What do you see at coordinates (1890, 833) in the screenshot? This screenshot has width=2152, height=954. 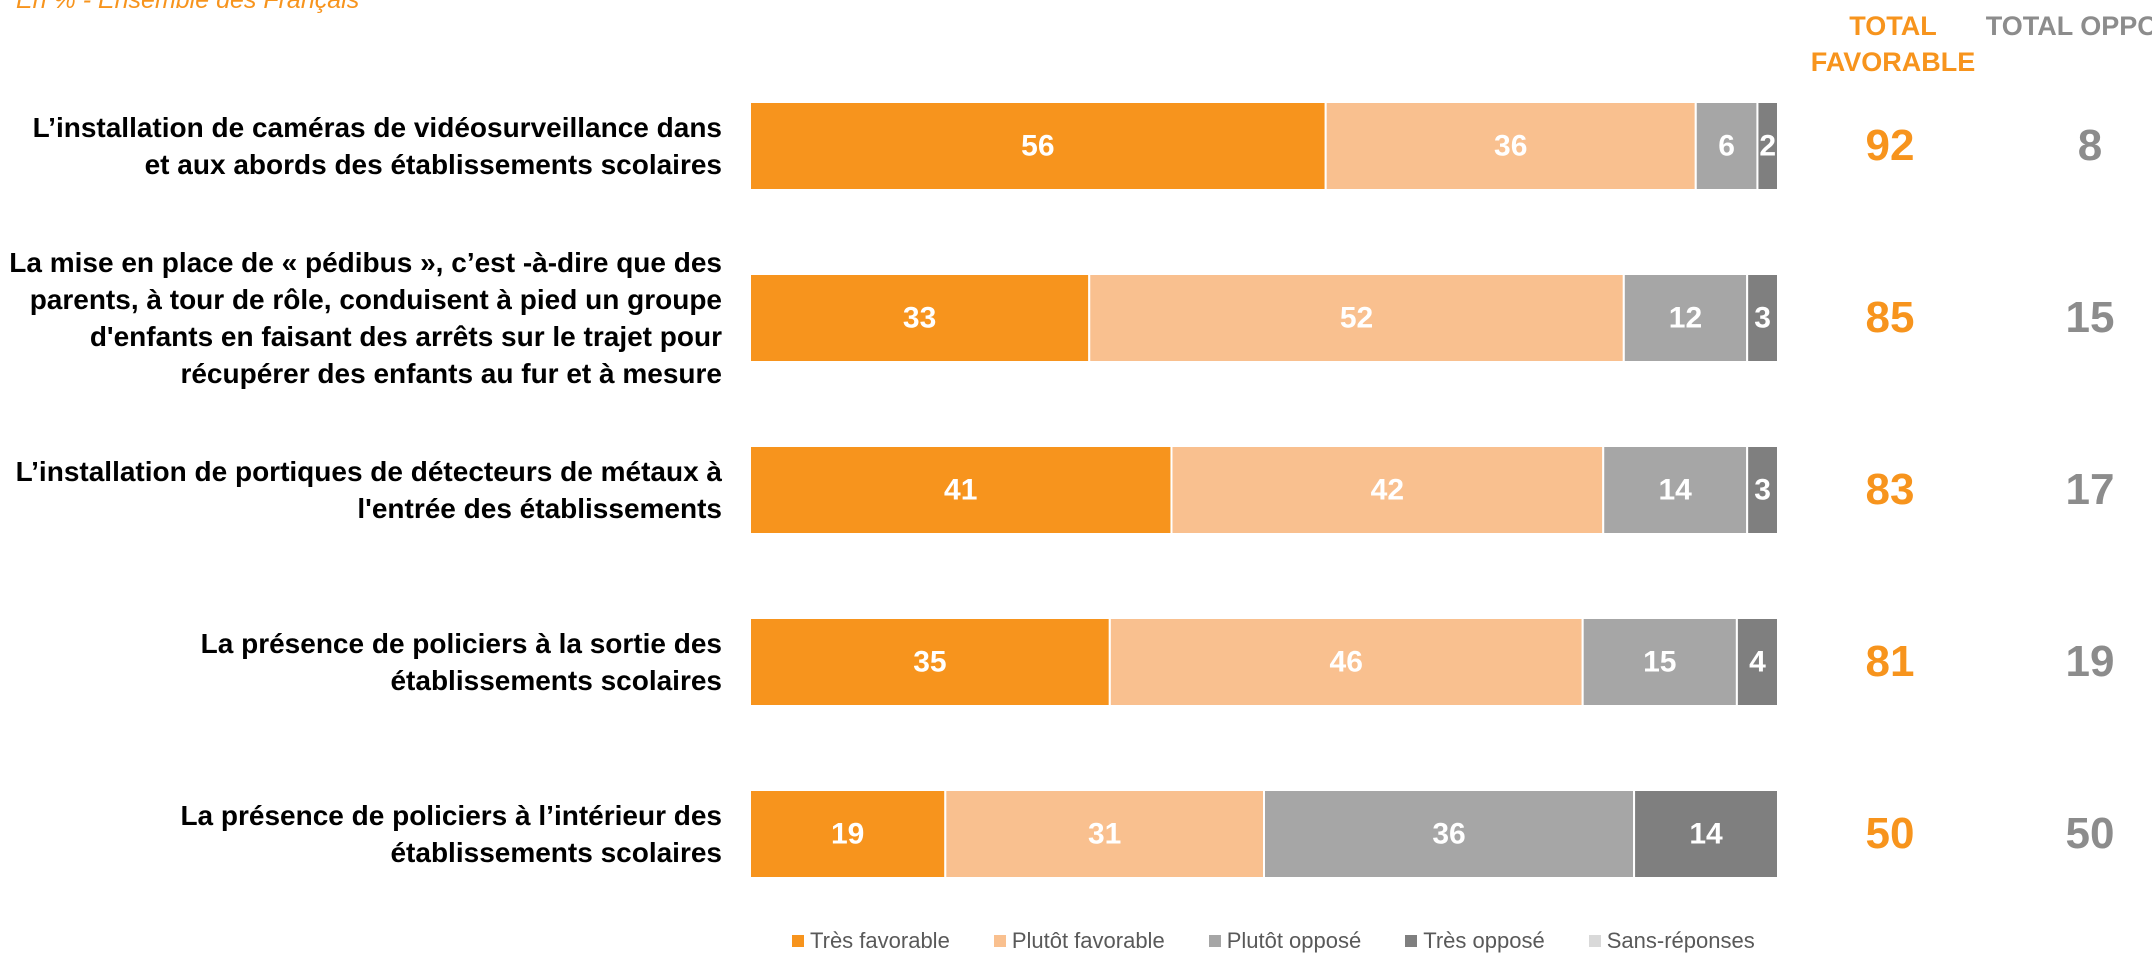 I see `total-favorable-5: 50` at bounding box center [1890, 833].